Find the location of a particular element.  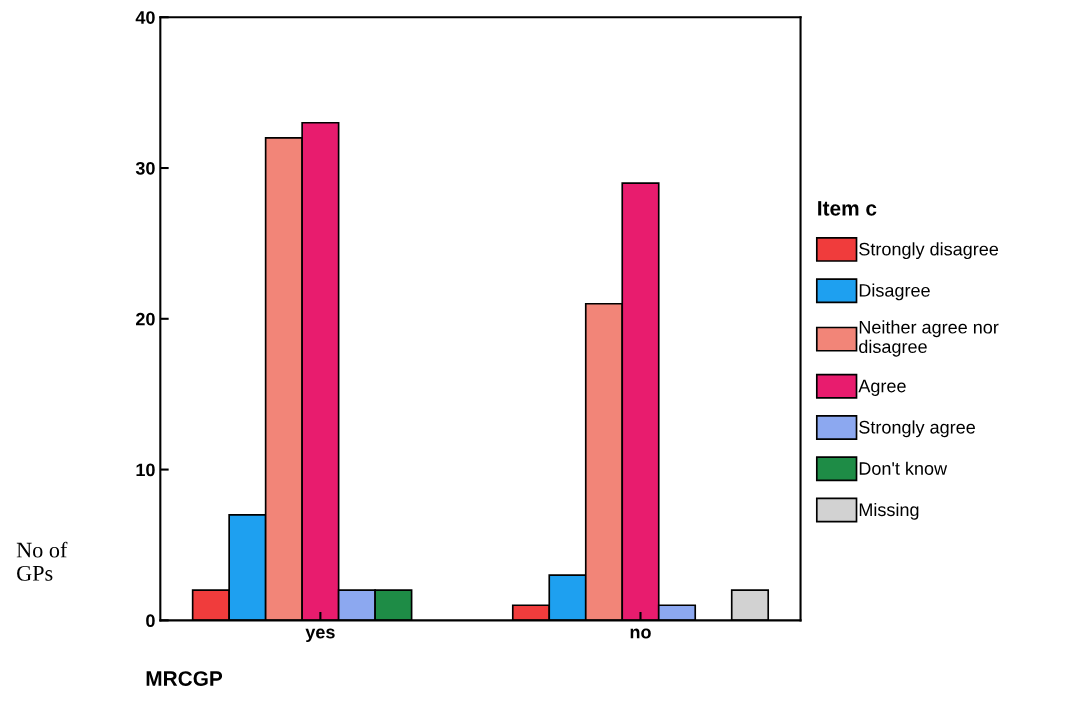

legend-label: Agree is located at coordinates (882, 387).